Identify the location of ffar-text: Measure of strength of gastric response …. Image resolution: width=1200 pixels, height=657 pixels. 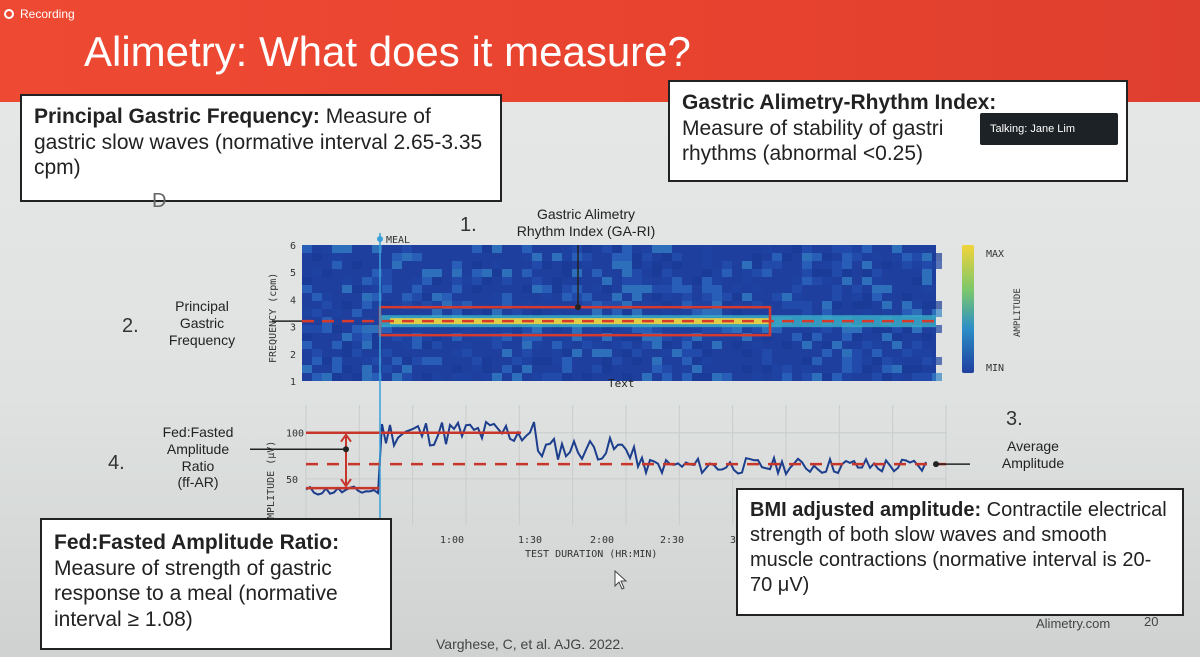
(196, 593).